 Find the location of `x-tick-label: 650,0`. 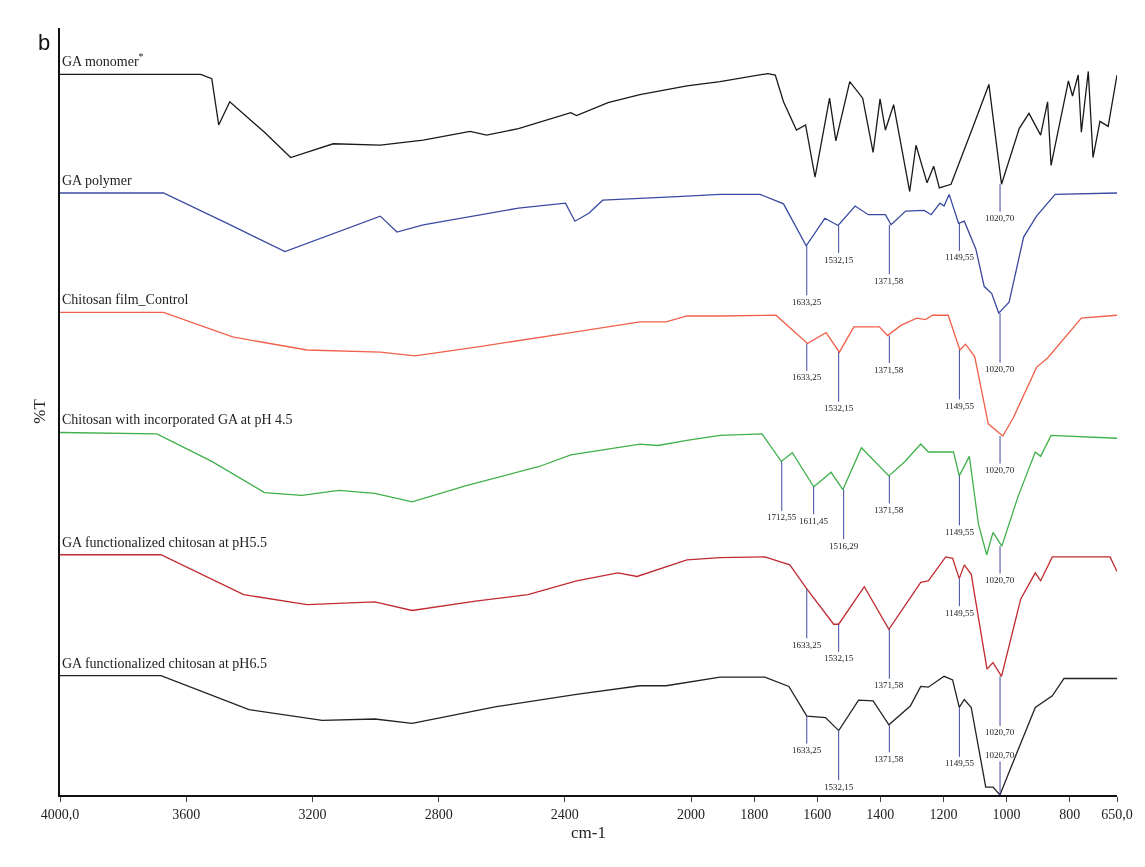

x-tick-label: 650,0 is located at coordinates (1117, 814).